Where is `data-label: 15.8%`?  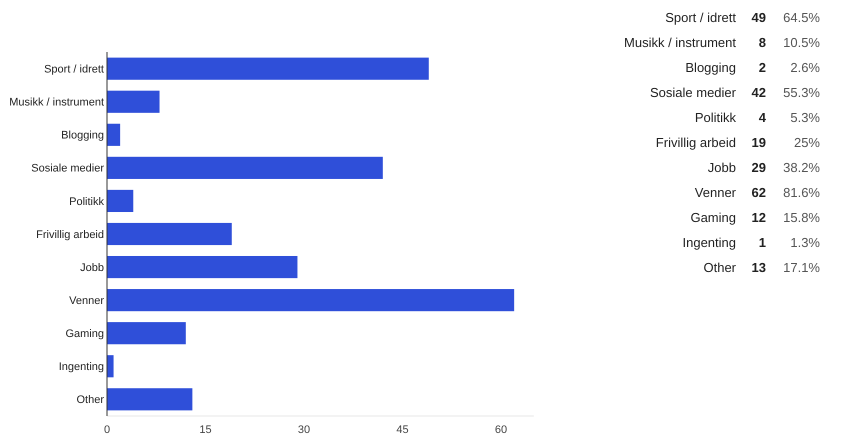 data-label: 15.8% is located at coordinates (801, 217).